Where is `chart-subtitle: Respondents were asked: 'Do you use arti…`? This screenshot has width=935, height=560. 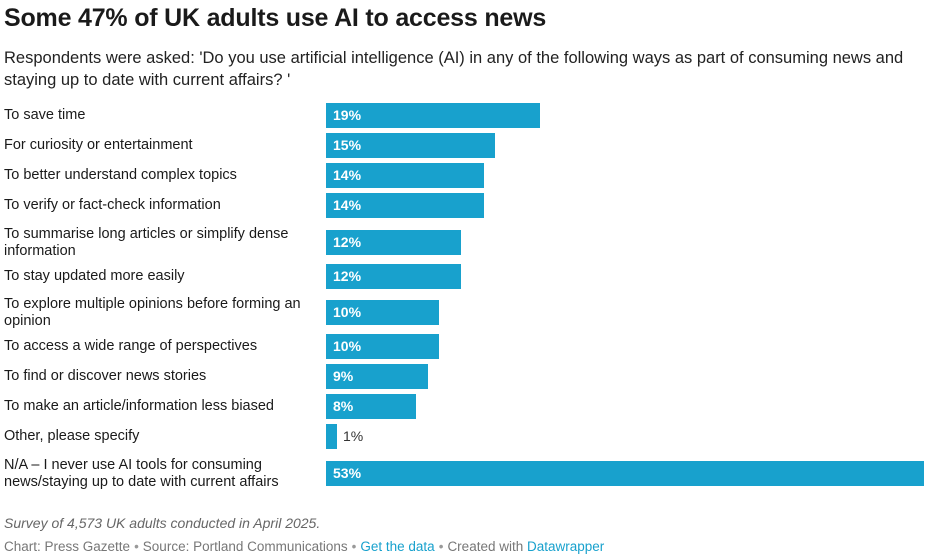 chart-subtitle: Respondents were asked: 'Do you use arti… is located at coordinates (454, 69).